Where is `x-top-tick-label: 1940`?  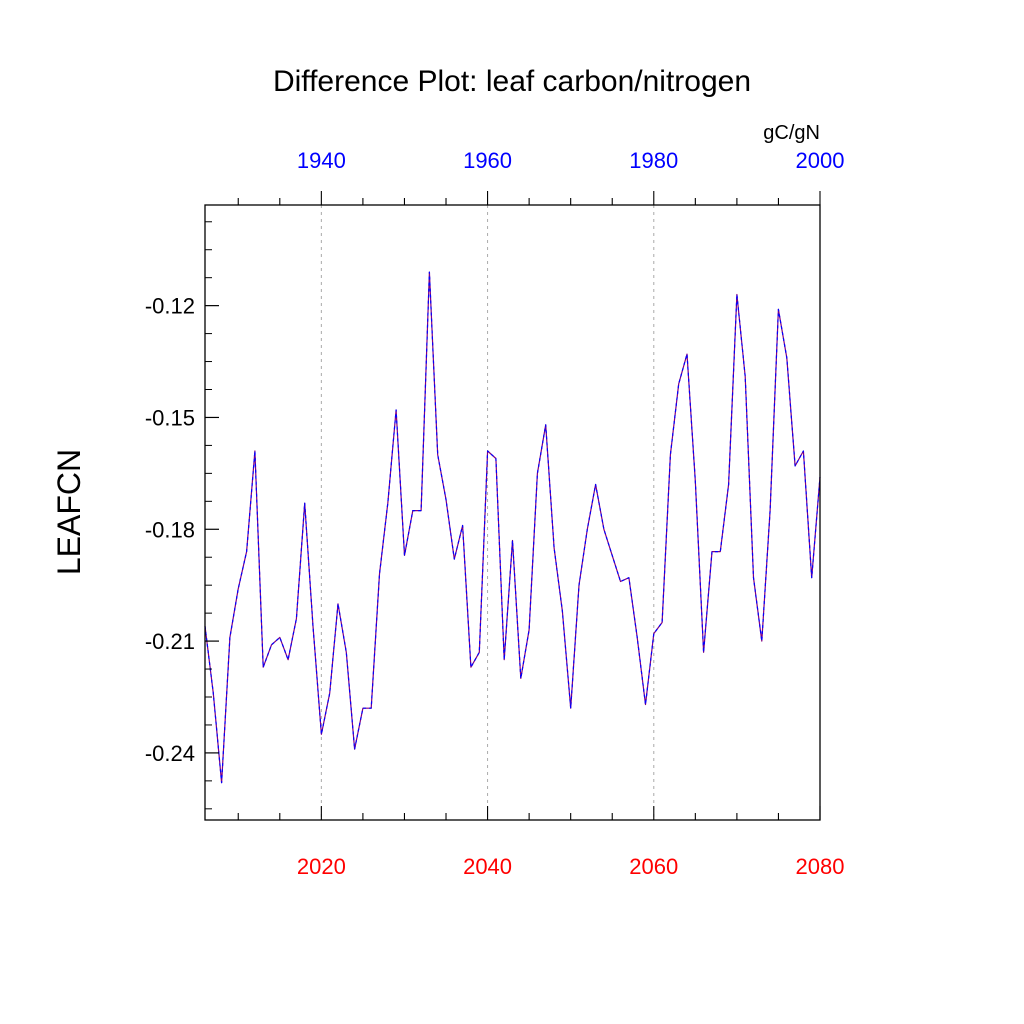 x-top-tick-label: 1940 is located at coordinates (321, 160).